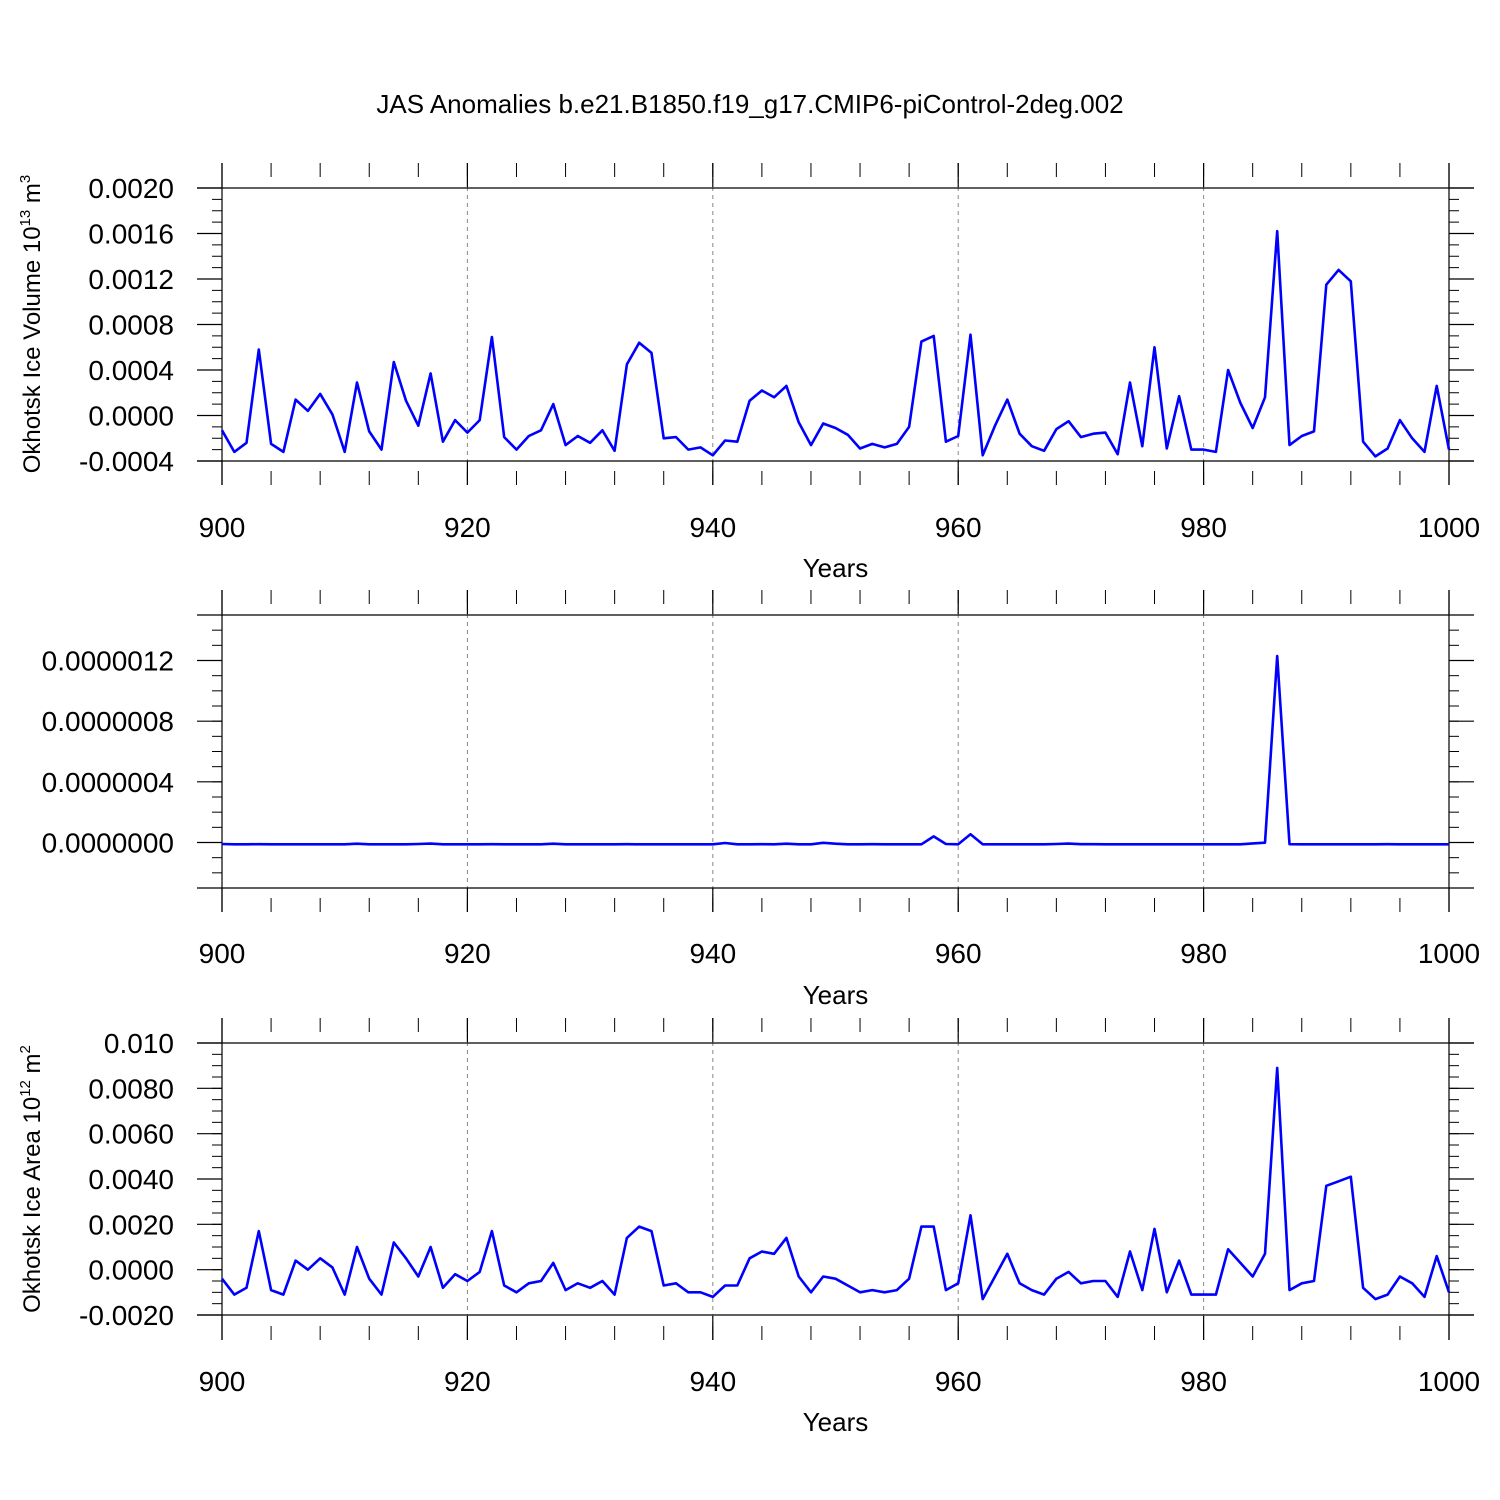 Image resolution: width=1500 pixels, height=1500 pixels. I want to click on y-axis-label: Okhotsk Ice Volume 1013 m3, so click(31, 324).